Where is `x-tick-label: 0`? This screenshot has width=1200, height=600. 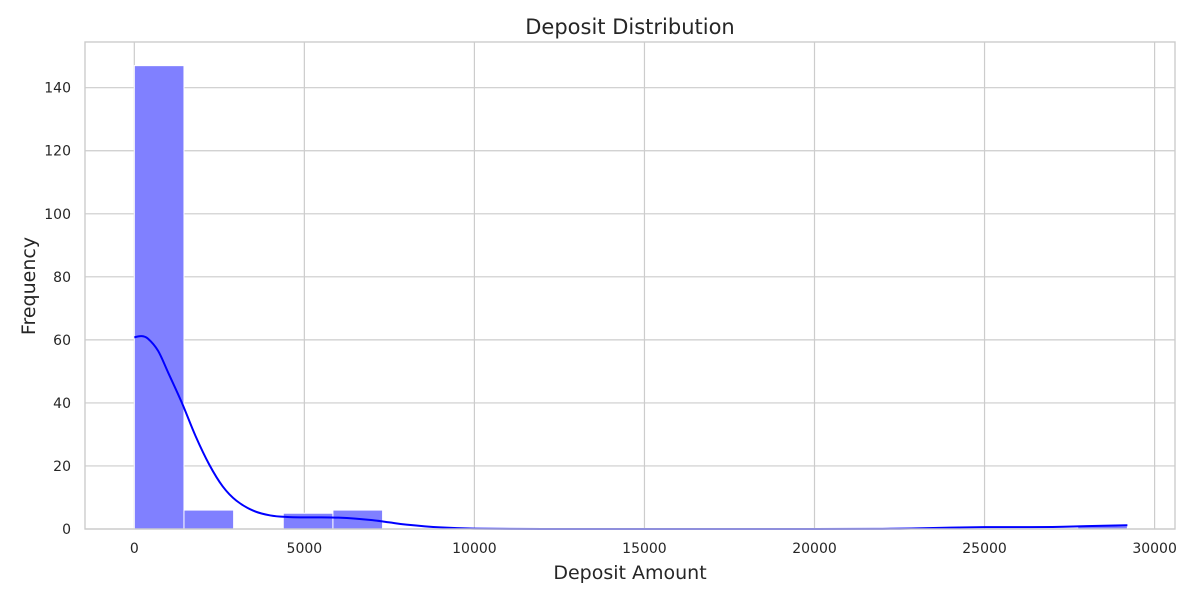
x-tick-label: 0 is located at coordinates (134, 549).